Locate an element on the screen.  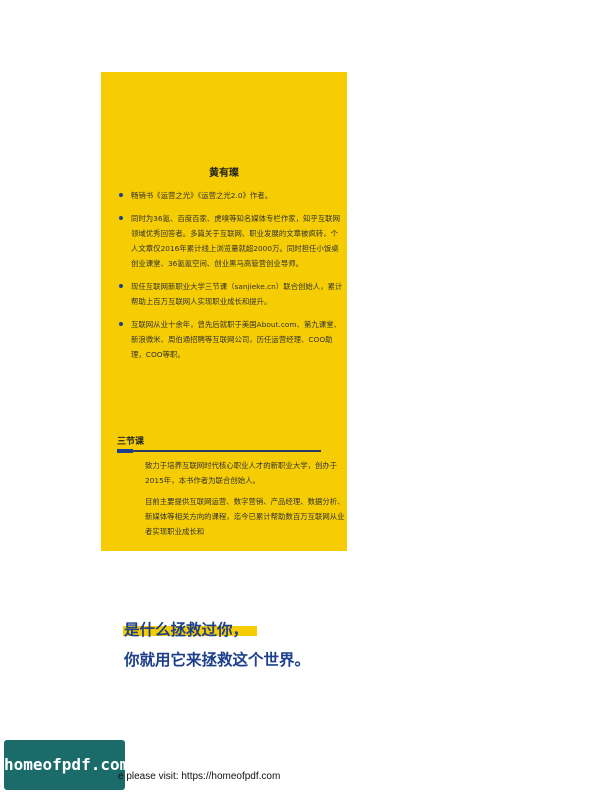
slogan-highlight is located at coordinates (190, 631).